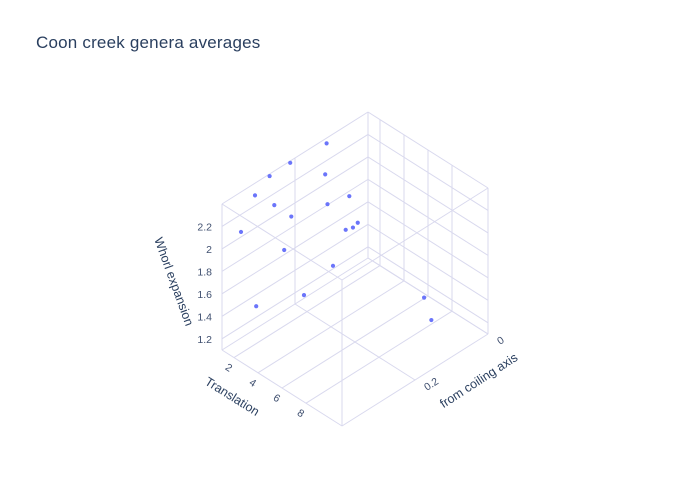 This screenshot has height=500, width=700. Describe the element at coordinates (431, 384) in the screenshot. I see `y-tick-label: 0.2` at that location.